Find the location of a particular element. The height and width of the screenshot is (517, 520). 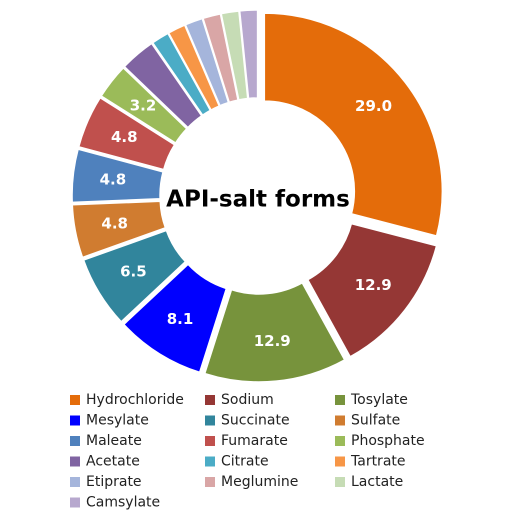

legend-label: Tartrate is located at coordinates (378, 462).